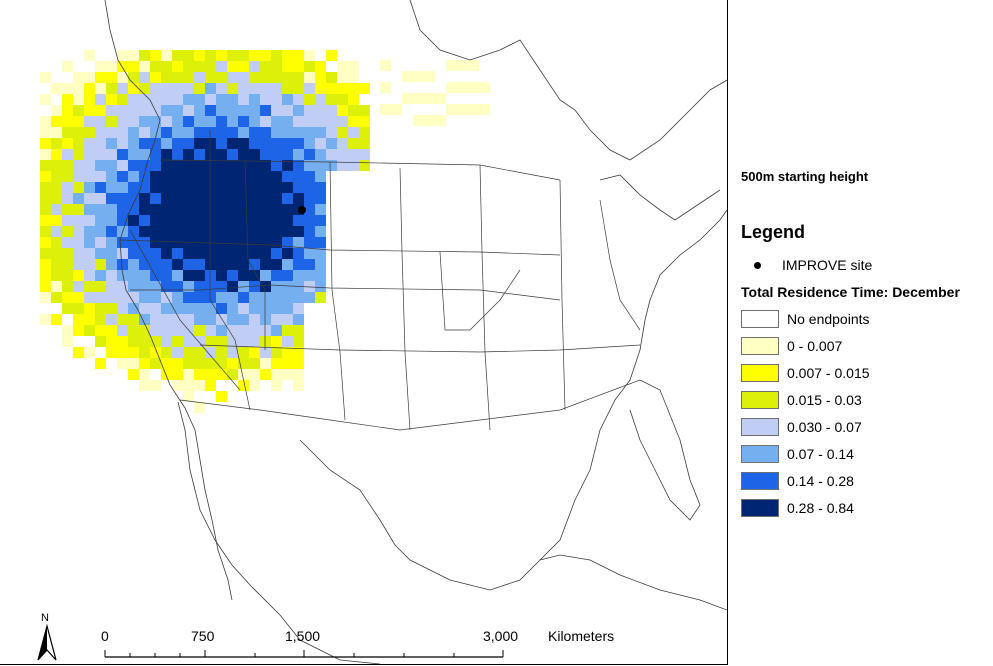 This screenshot has width=993, height=666. Describe the element at coordinates (820, 481) in the screenshot. I see `legend-class-label: 0.14 - 0.28` at that location.